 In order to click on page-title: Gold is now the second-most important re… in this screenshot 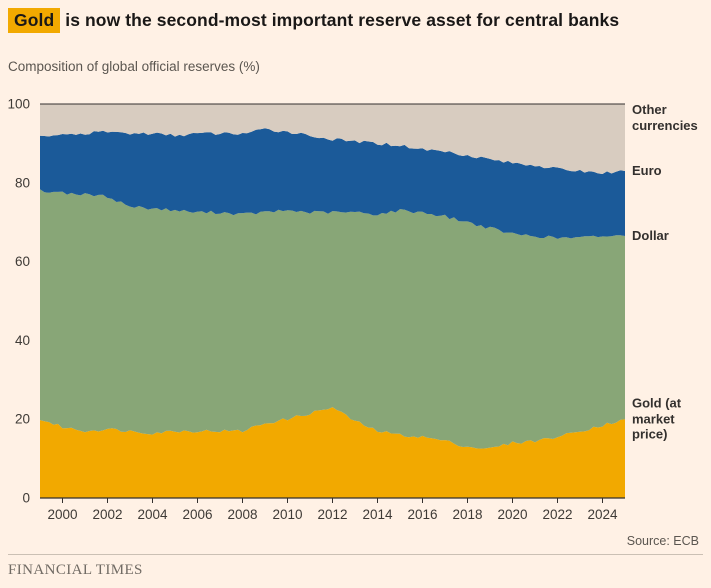, I will do `click(314, 20)`.